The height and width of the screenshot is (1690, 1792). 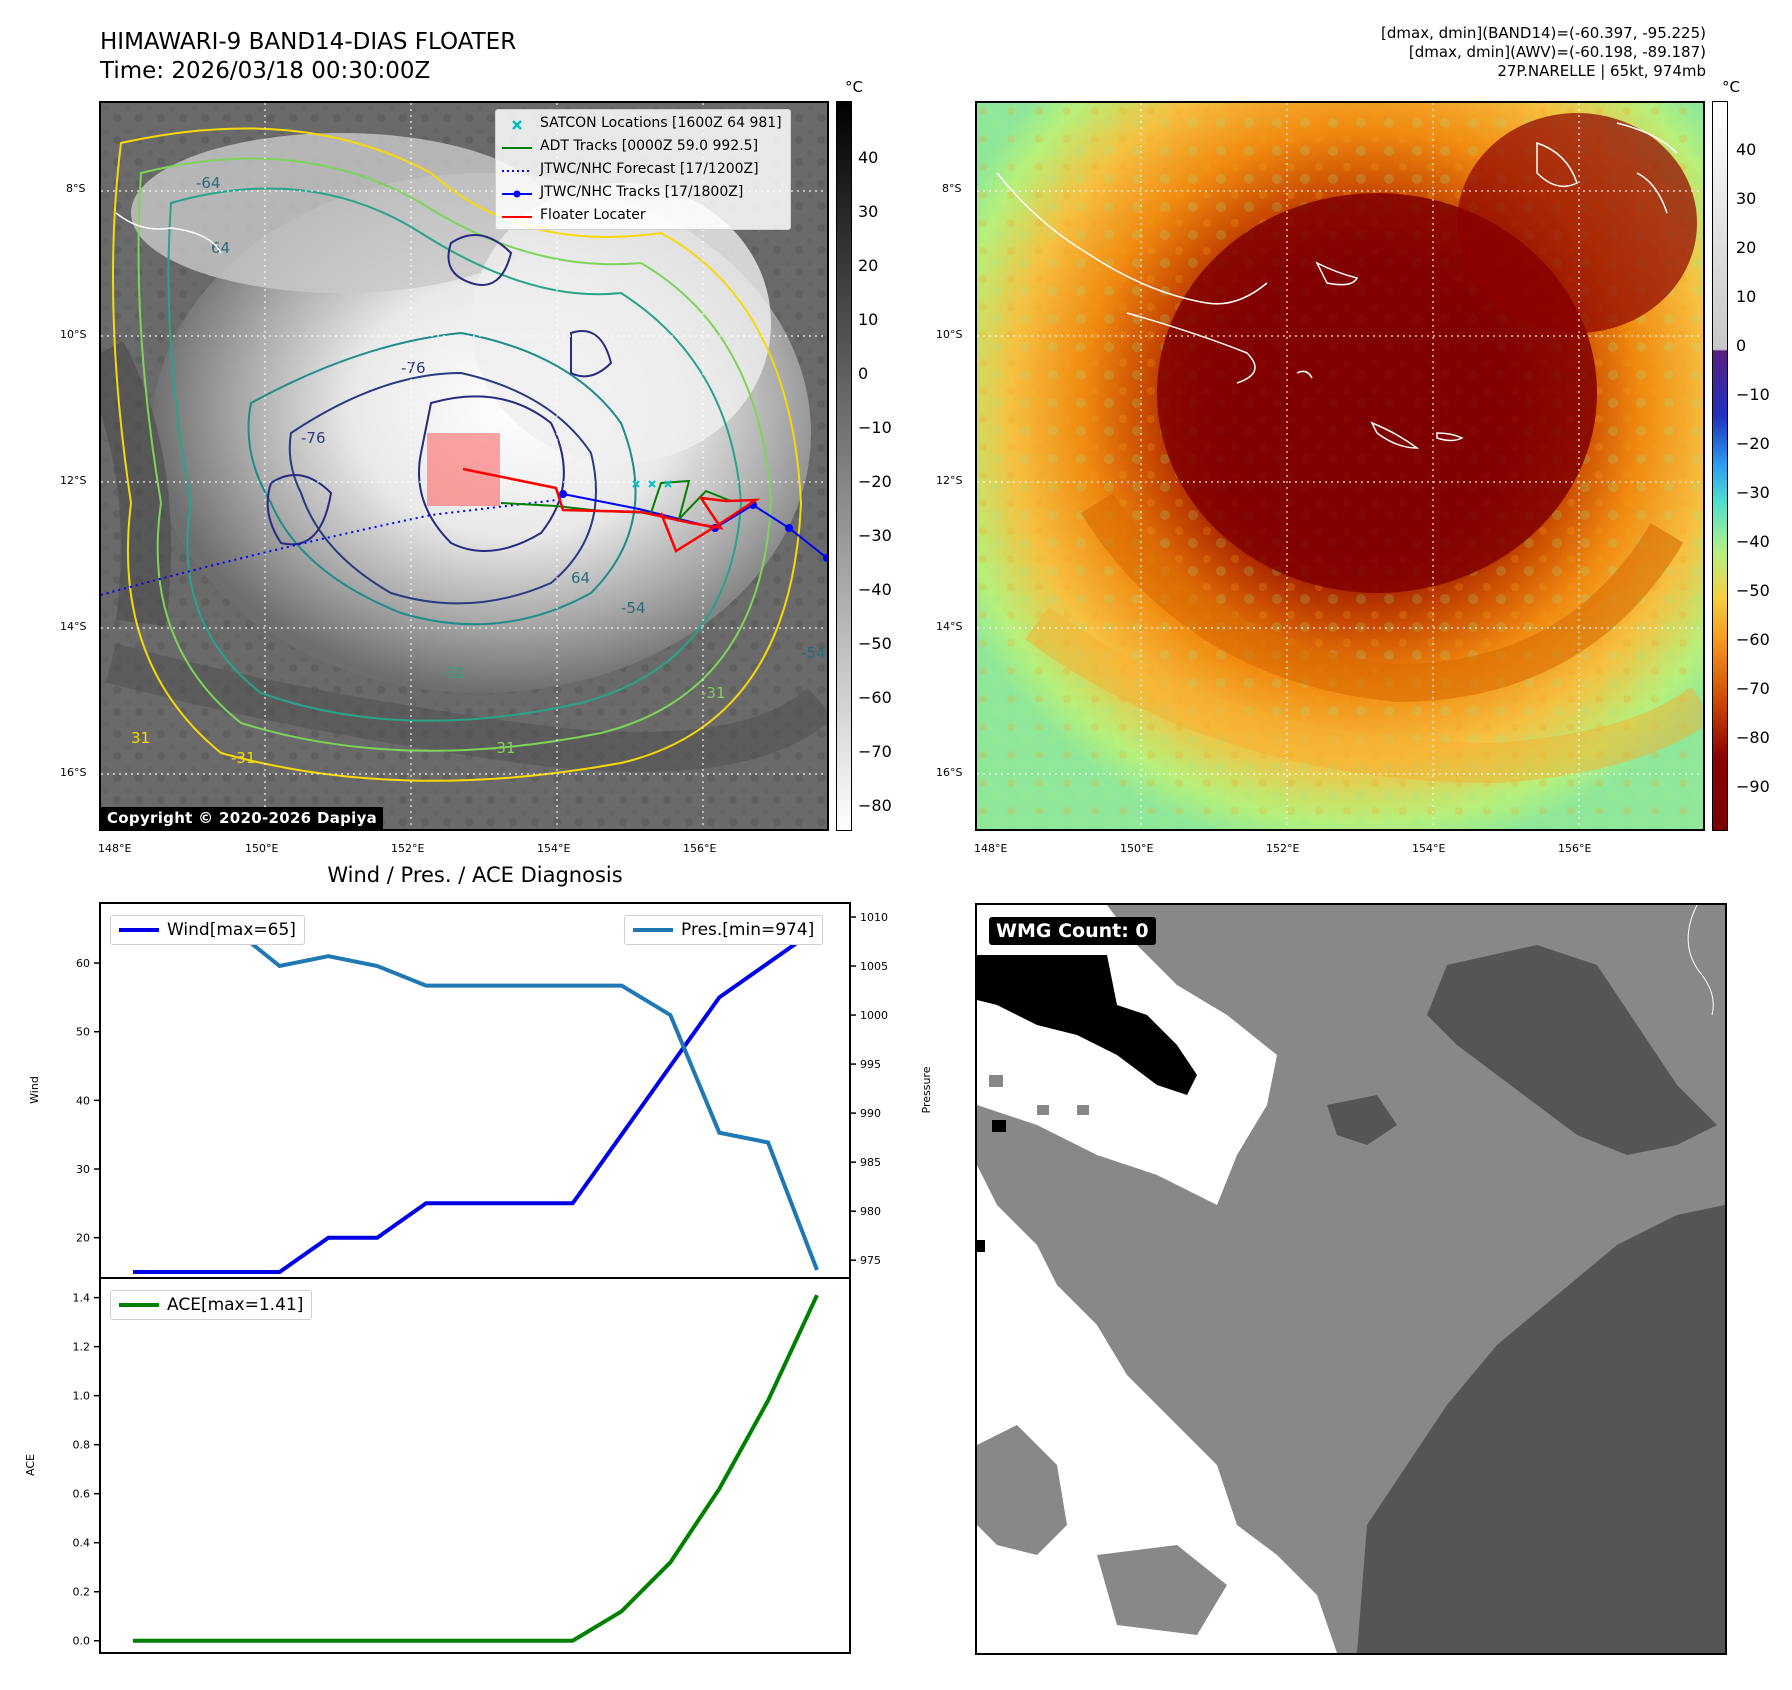 What do you see at coordinates (82, 1543) in the screenshot?
I see `axis-tick-label: 0.4` at bounding box center [82, 1543].